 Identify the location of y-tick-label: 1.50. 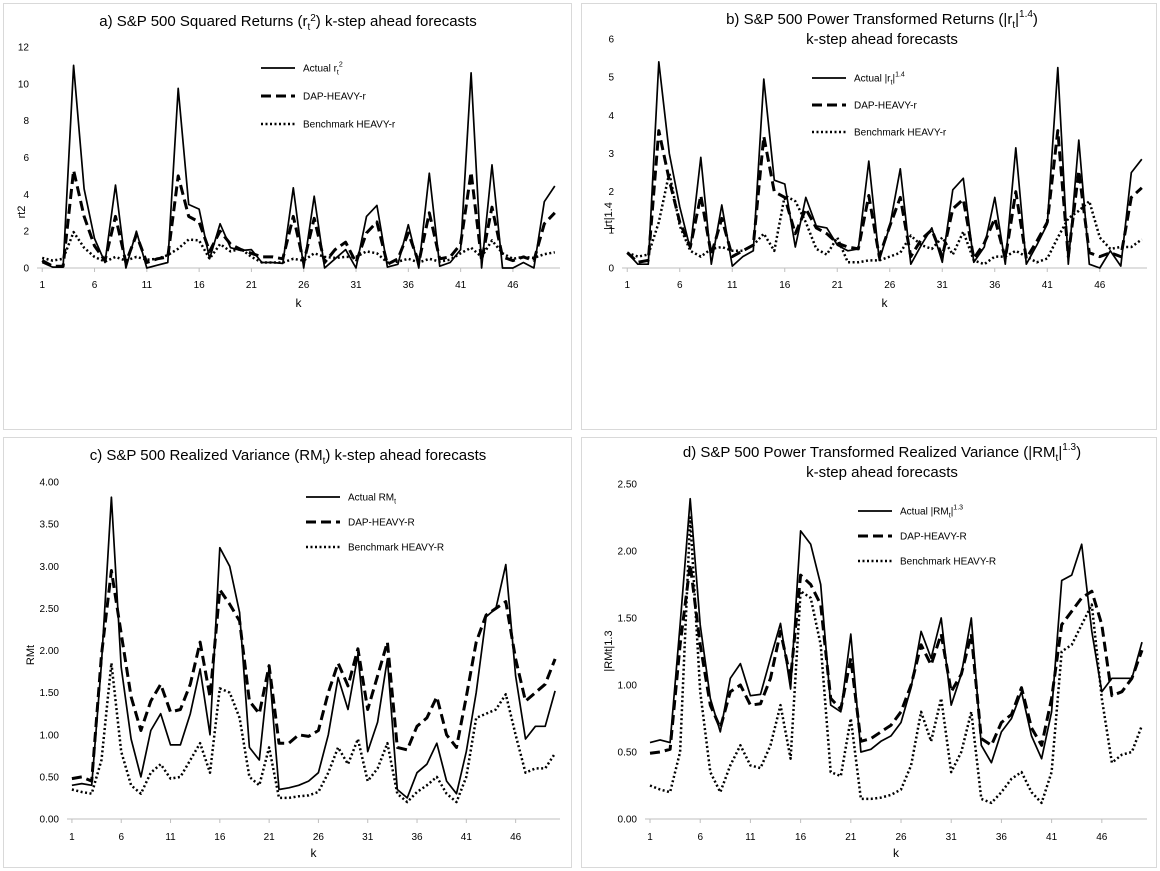
(628, 619).